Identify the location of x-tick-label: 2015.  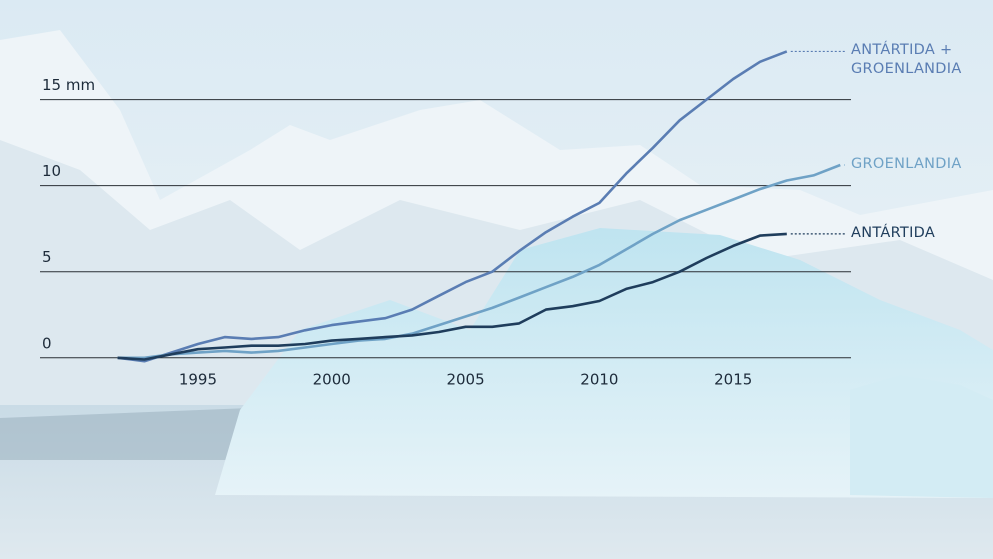
(733, 380).